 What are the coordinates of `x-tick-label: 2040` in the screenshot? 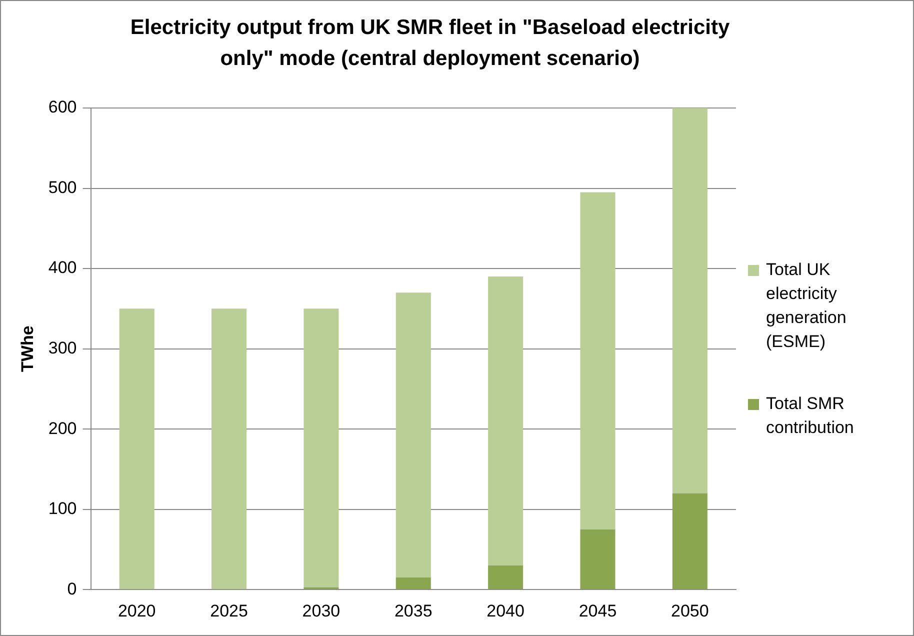 It's located at (505, 610).